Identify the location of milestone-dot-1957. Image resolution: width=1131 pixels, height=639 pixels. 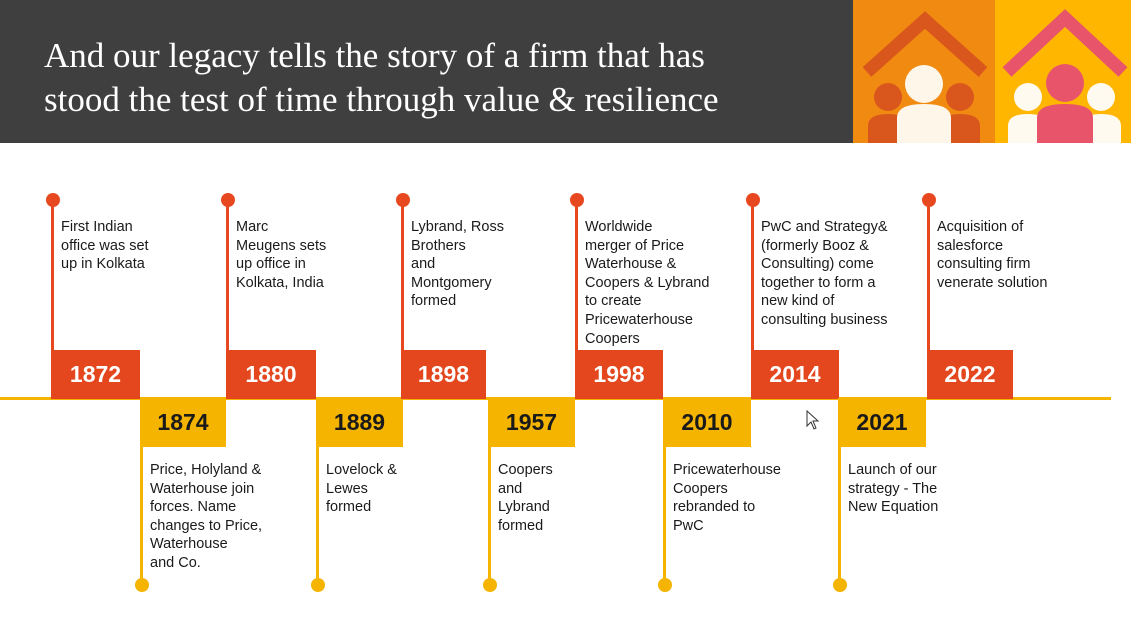
(490, 585).